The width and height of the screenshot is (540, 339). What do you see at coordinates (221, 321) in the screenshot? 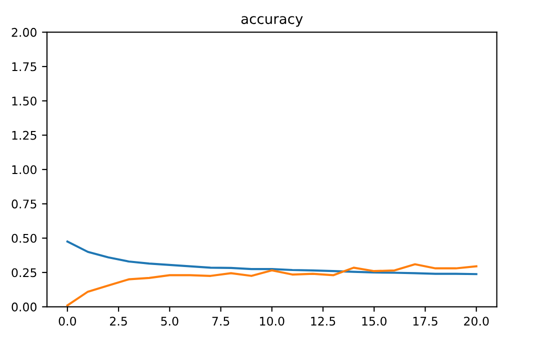
I see `x-tick-label: 7.5` at bounding box center [221, 321].